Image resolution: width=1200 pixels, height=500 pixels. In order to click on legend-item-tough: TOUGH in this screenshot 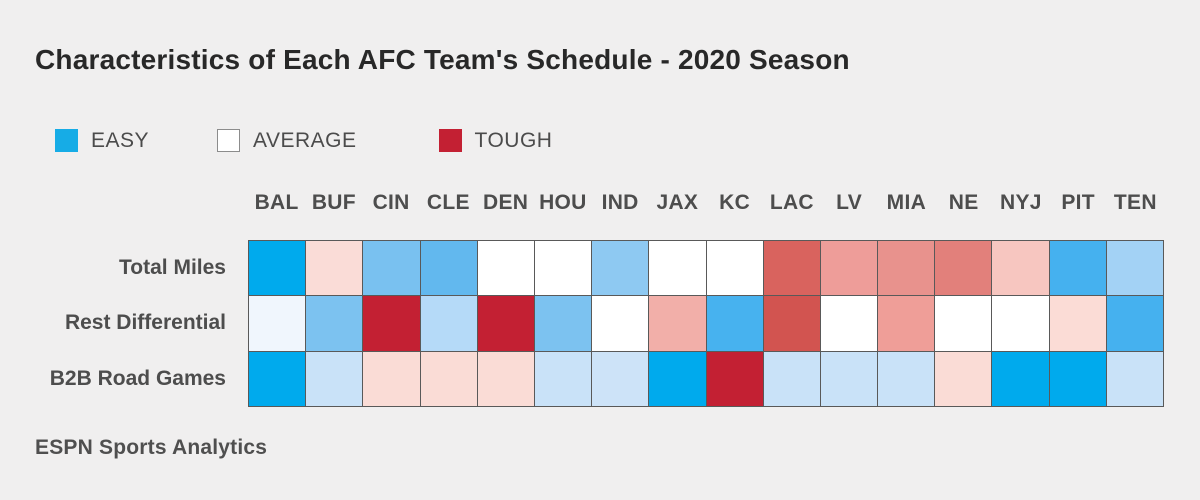, I will do `click(495, 140)`.